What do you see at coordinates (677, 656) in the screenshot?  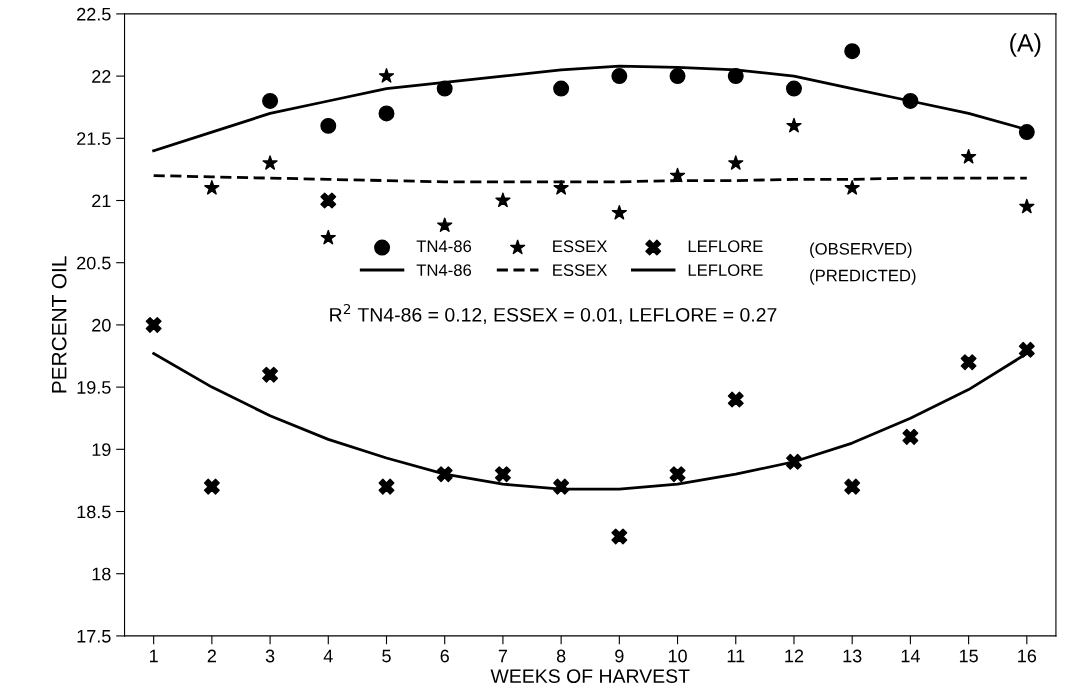 I see `x-tick-label: 10` at bounding box center [677, 656].